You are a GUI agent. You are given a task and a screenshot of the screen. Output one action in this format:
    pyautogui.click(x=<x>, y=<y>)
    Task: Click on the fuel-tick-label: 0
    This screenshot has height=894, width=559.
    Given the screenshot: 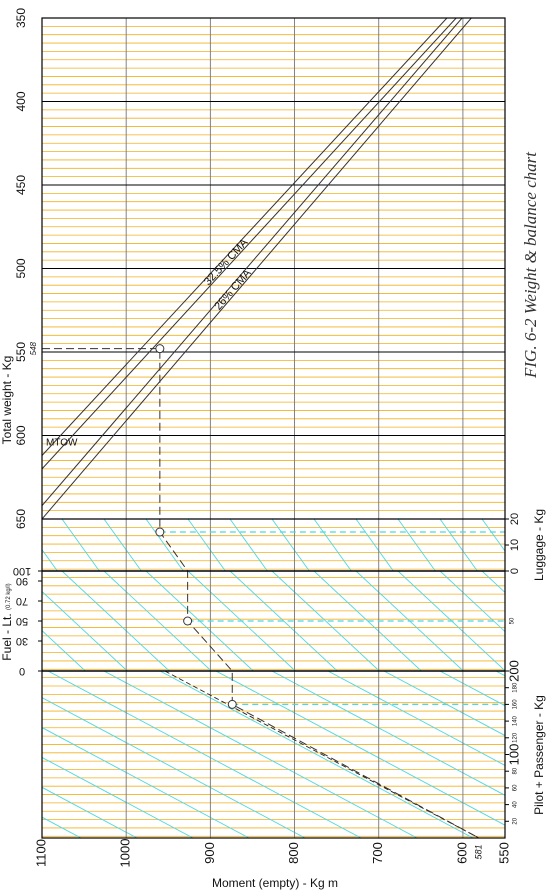 What is the action you would take?
    pyautogui.click(x=22, y=671)
    